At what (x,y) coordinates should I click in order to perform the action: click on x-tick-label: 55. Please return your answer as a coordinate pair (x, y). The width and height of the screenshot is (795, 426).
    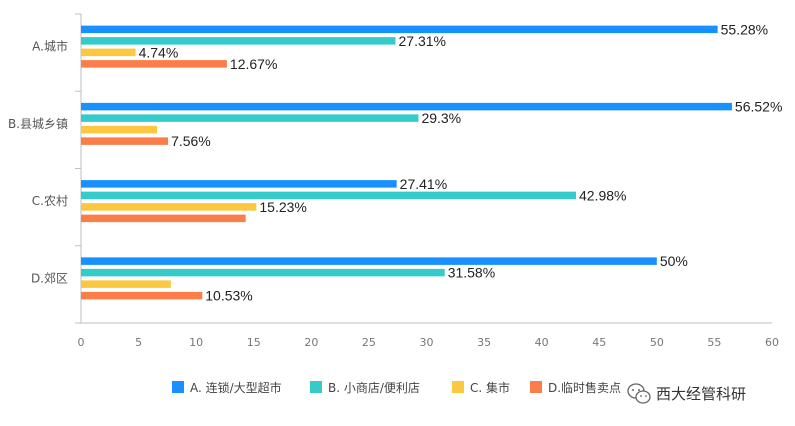
    Looking at the image, I should click on (714, 342).